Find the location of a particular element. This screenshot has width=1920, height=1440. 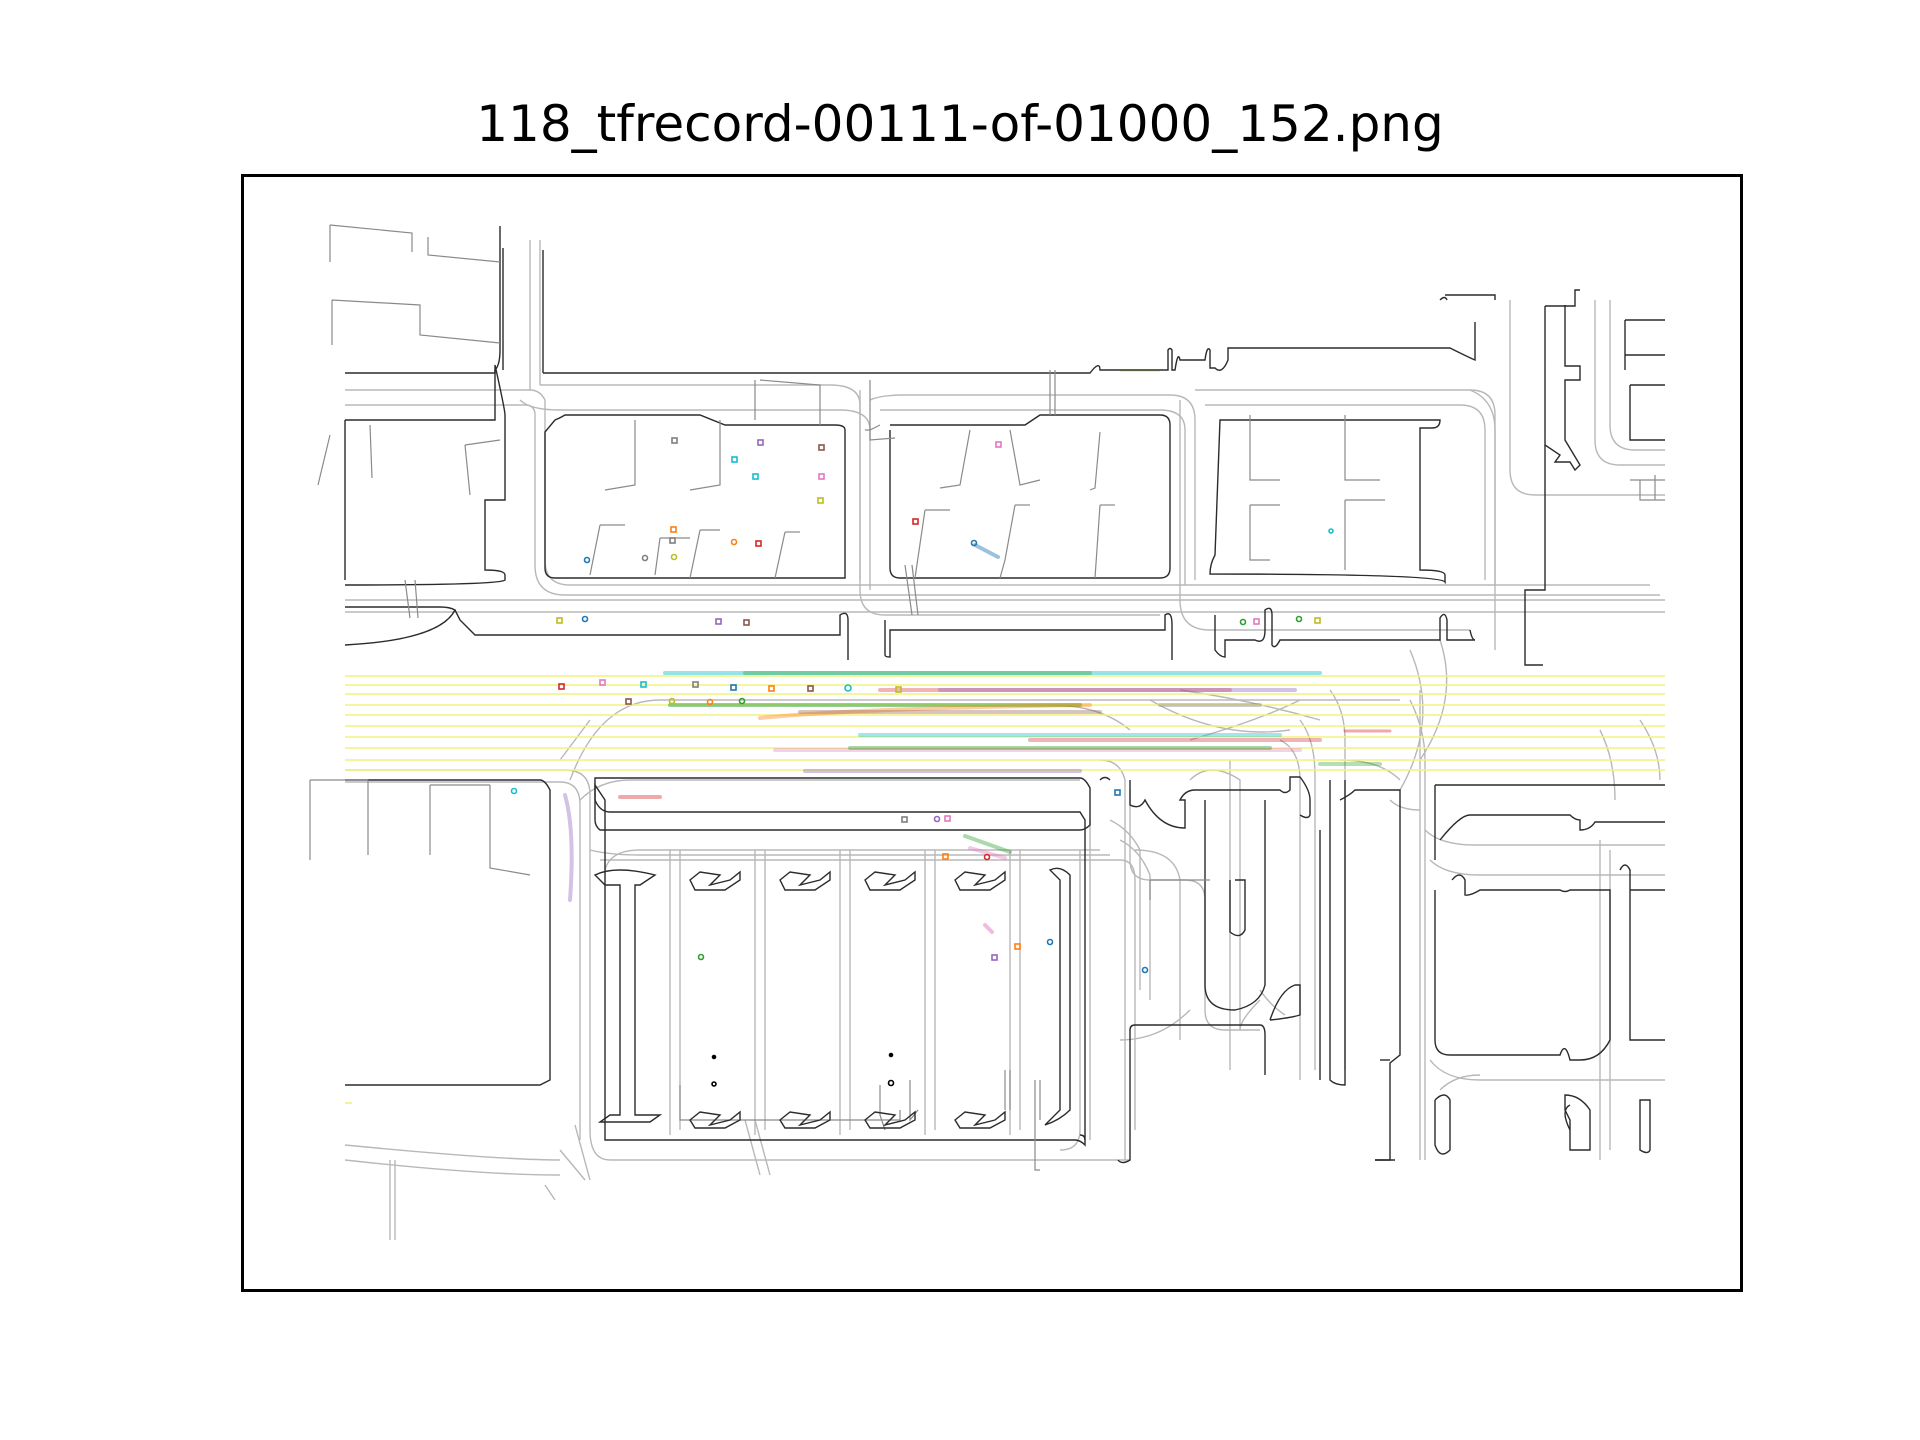

figure-title: 118_tfrecord-00111-of-01000_152.png is located at coordinates (960, 124).